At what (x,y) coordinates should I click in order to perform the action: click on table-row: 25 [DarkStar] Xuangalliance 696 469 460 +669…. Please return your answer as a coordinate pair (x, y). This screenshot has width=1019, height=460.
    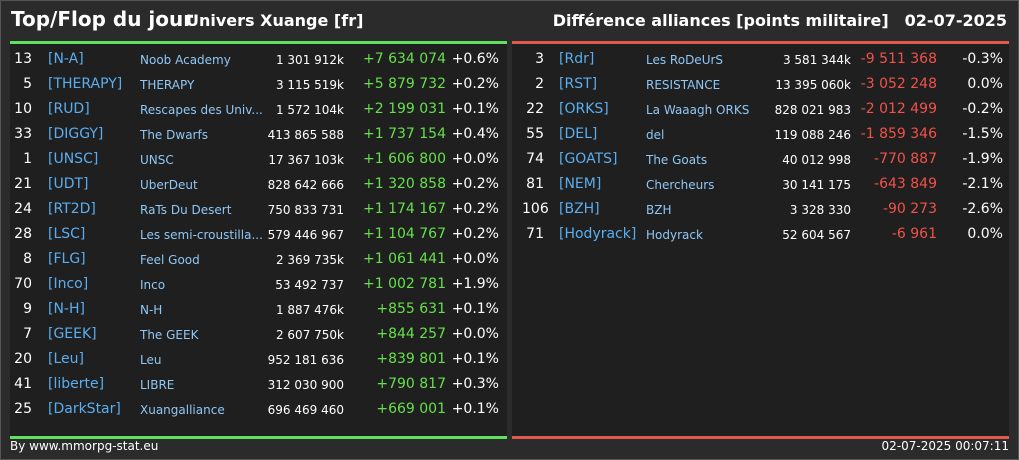
    Looking at the image, I should click on (258, 410).